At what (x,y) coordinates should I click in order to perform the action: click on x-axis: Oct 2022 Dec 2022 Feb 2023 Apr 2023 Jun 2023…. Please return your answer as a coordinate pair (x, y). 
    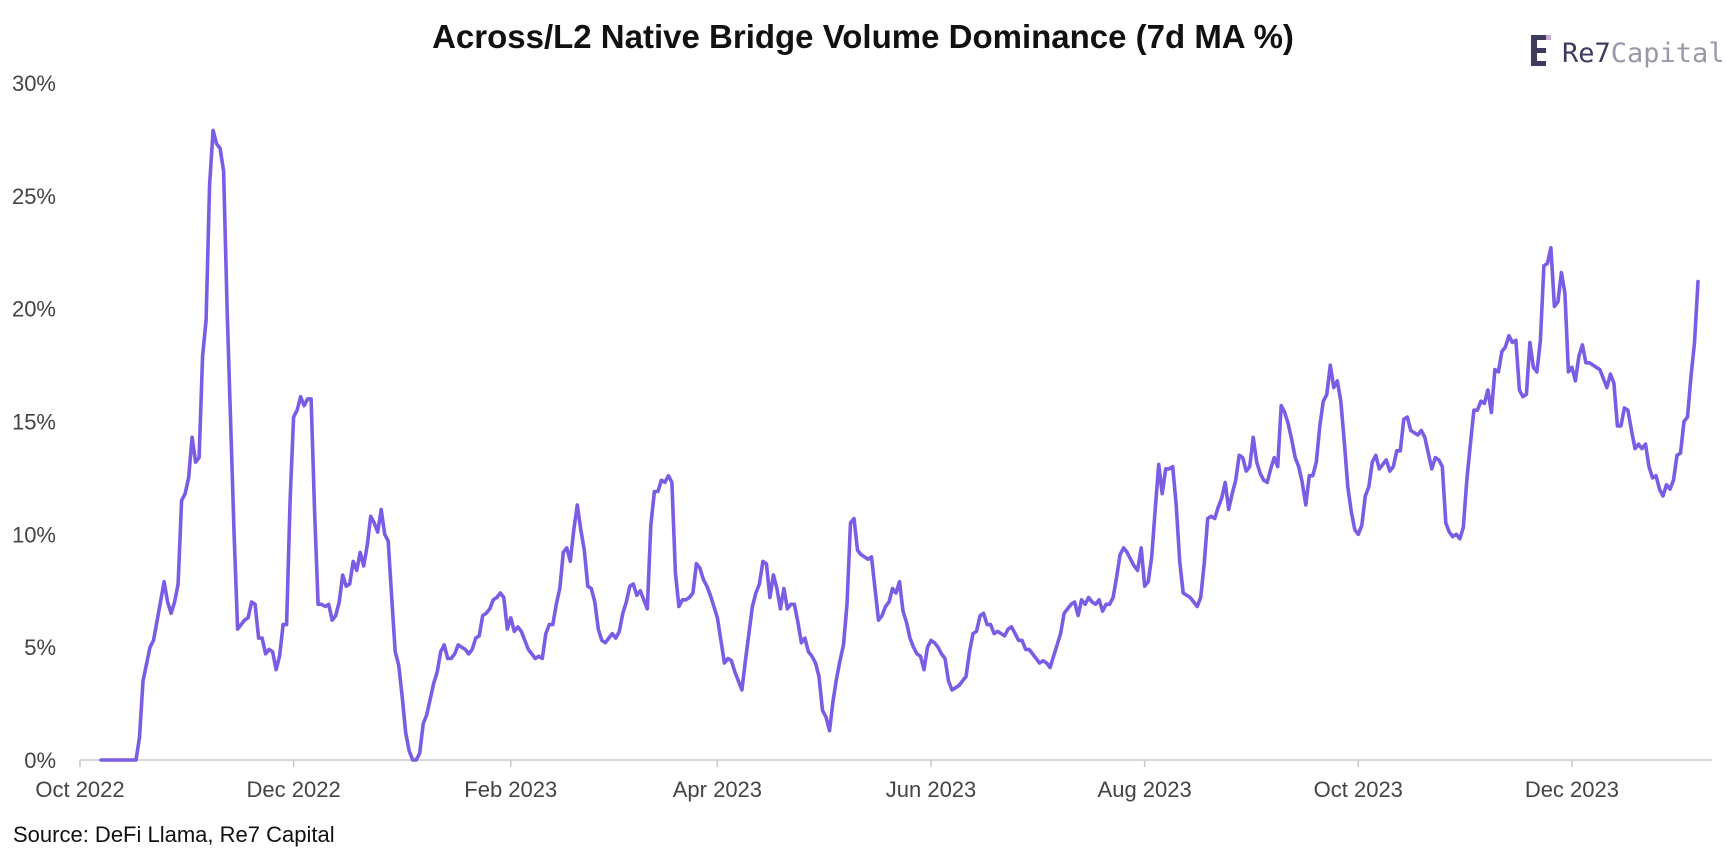
    Looking at the image, I should click on (873, 780).